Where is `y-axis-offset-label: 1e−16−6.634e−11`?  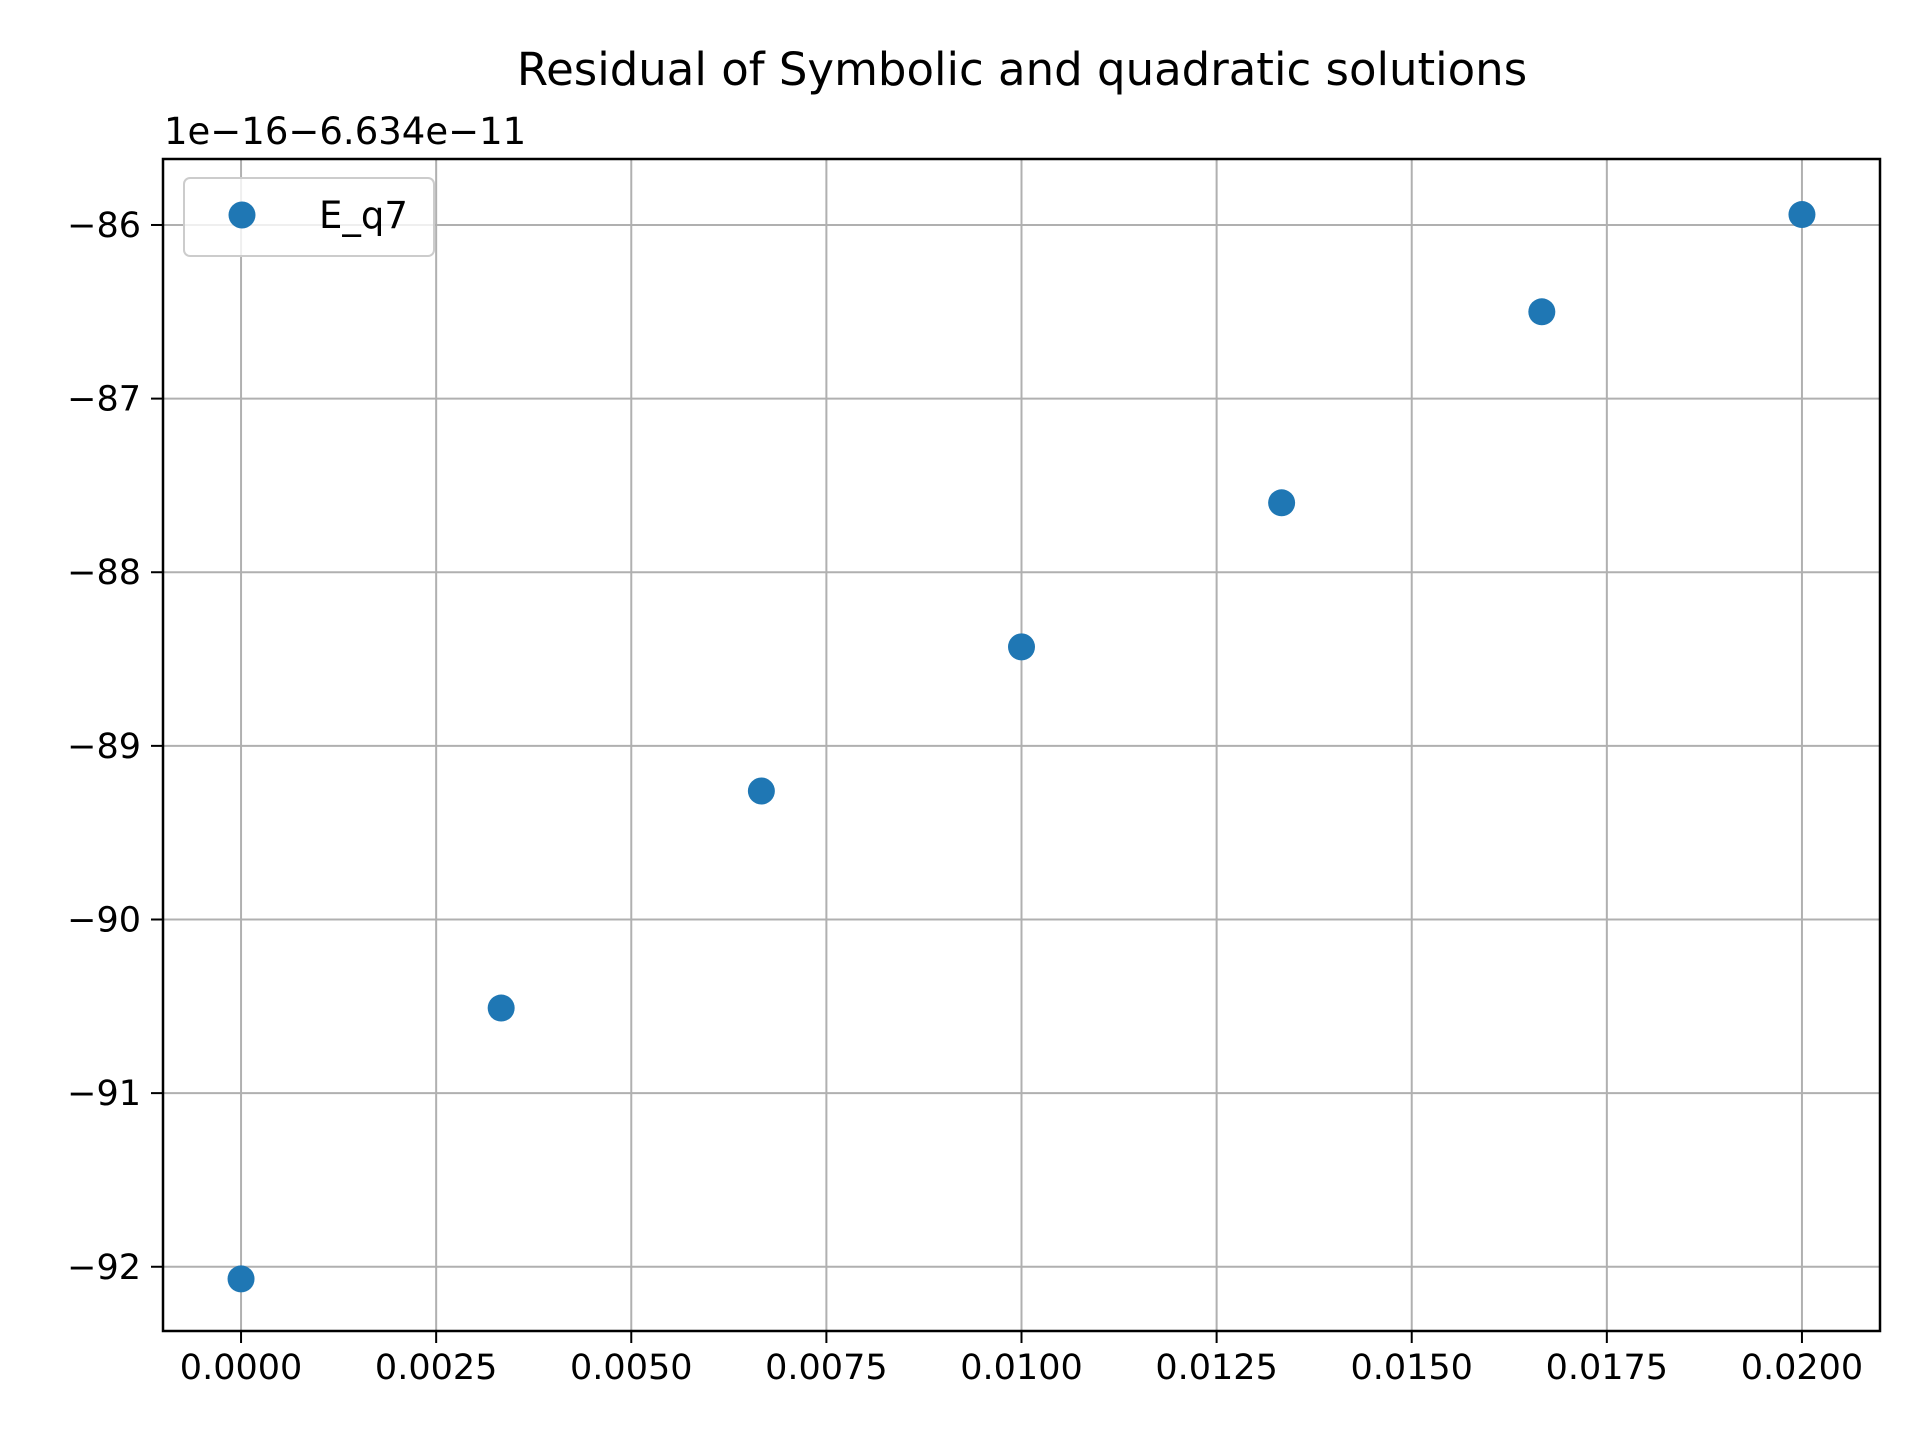
y-axis-offset-label: 1e−16−6.634e−11 is located at coordinates (345, 131).